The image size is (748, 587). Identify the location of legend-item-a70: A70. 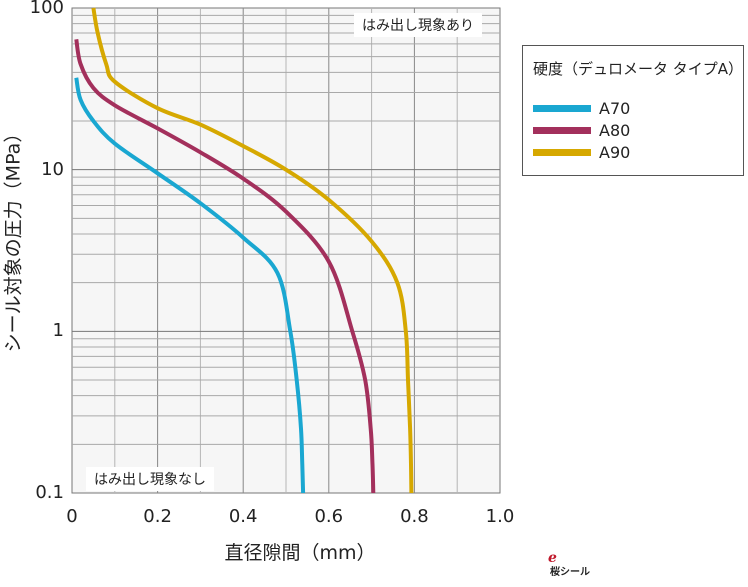
(581, 108).